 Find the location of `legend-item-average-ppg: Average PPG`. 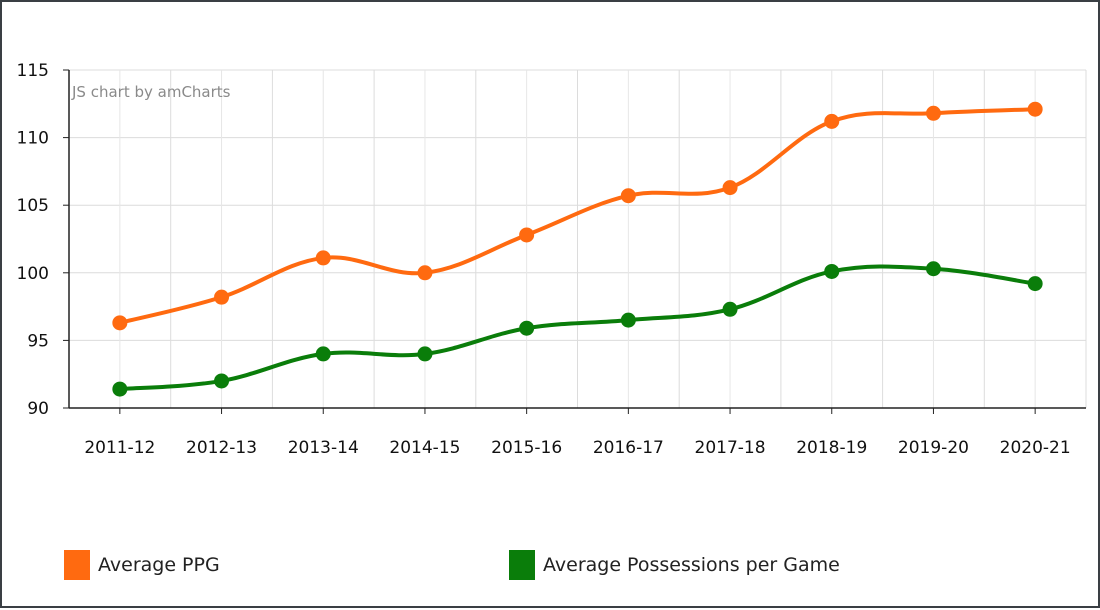

legend-item-average-ppg: Average PPG is located at coordinates (142, 565).